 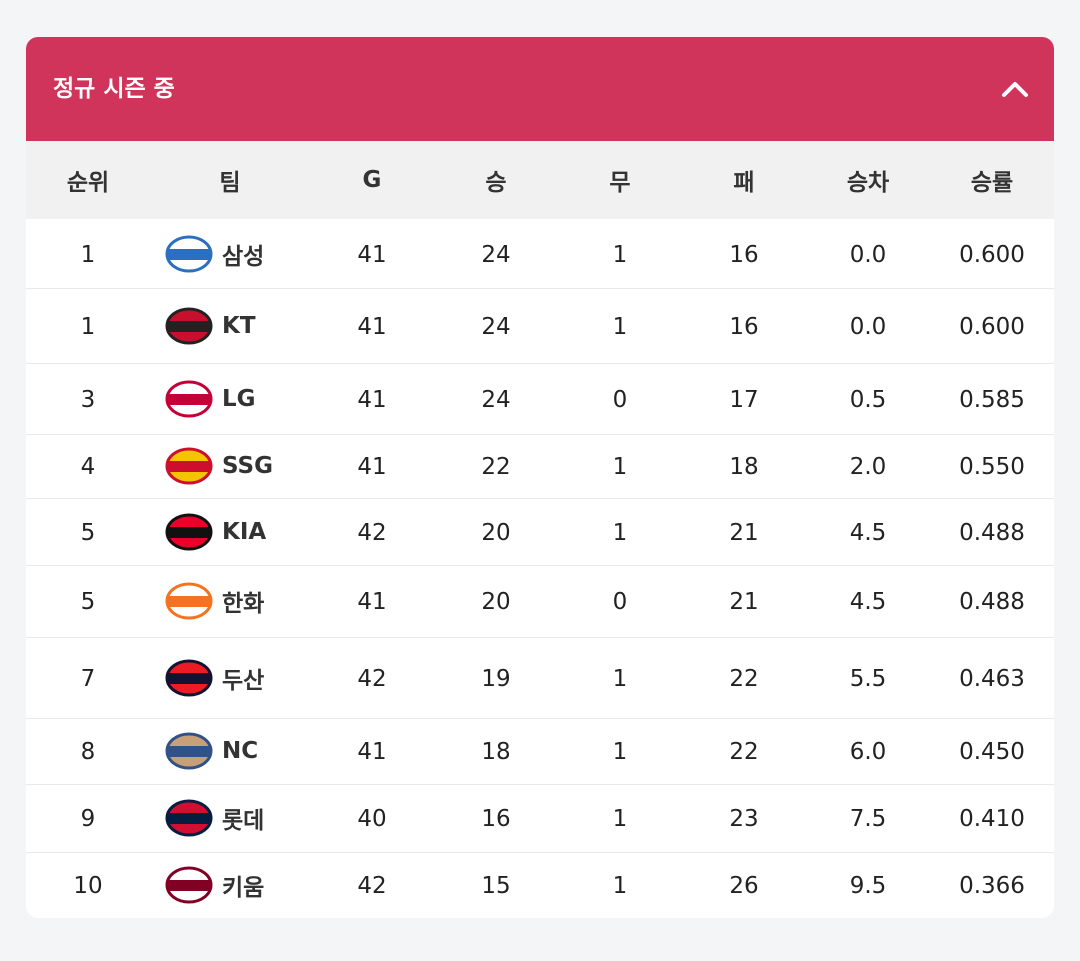 What do you see at coordinates (868, 467) in the screenshot?
I see `table-cell: 2.0` at bounding box center [868, 467].